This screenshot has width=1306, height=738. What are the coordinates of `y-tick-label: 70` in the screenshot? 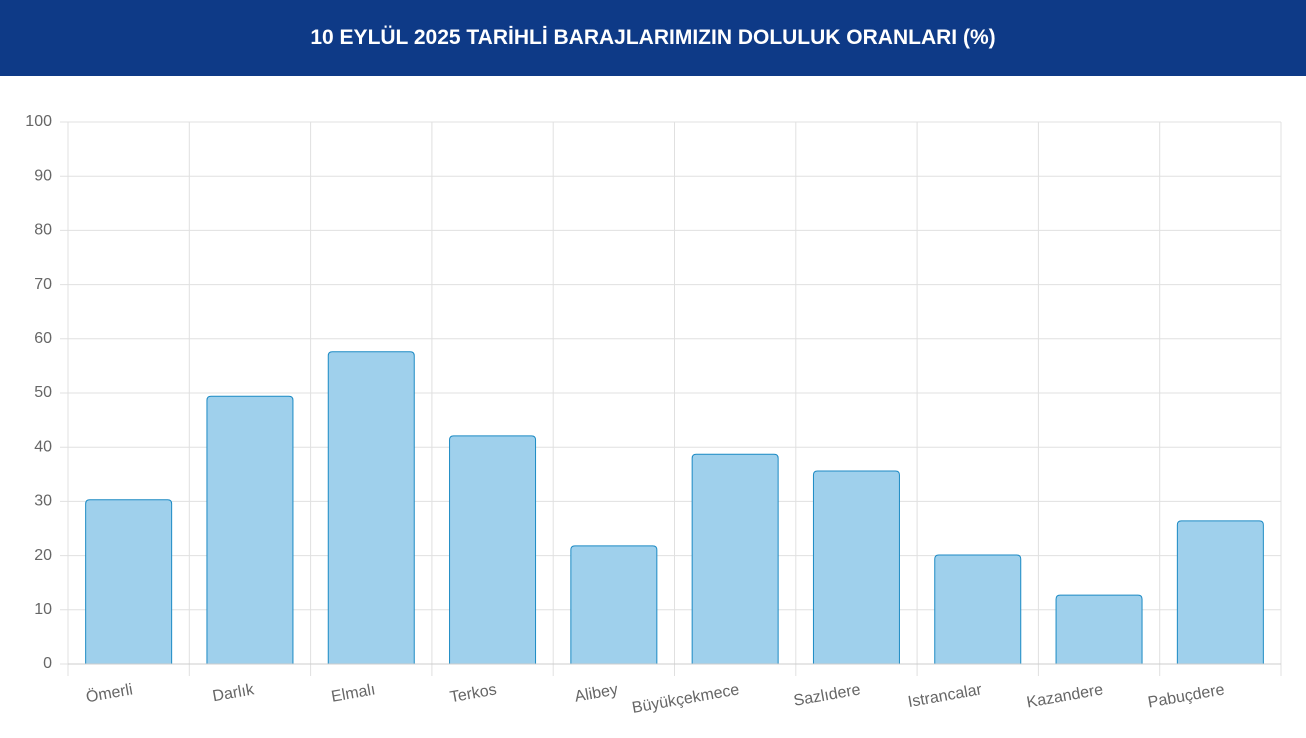 It's located at (43, 284).